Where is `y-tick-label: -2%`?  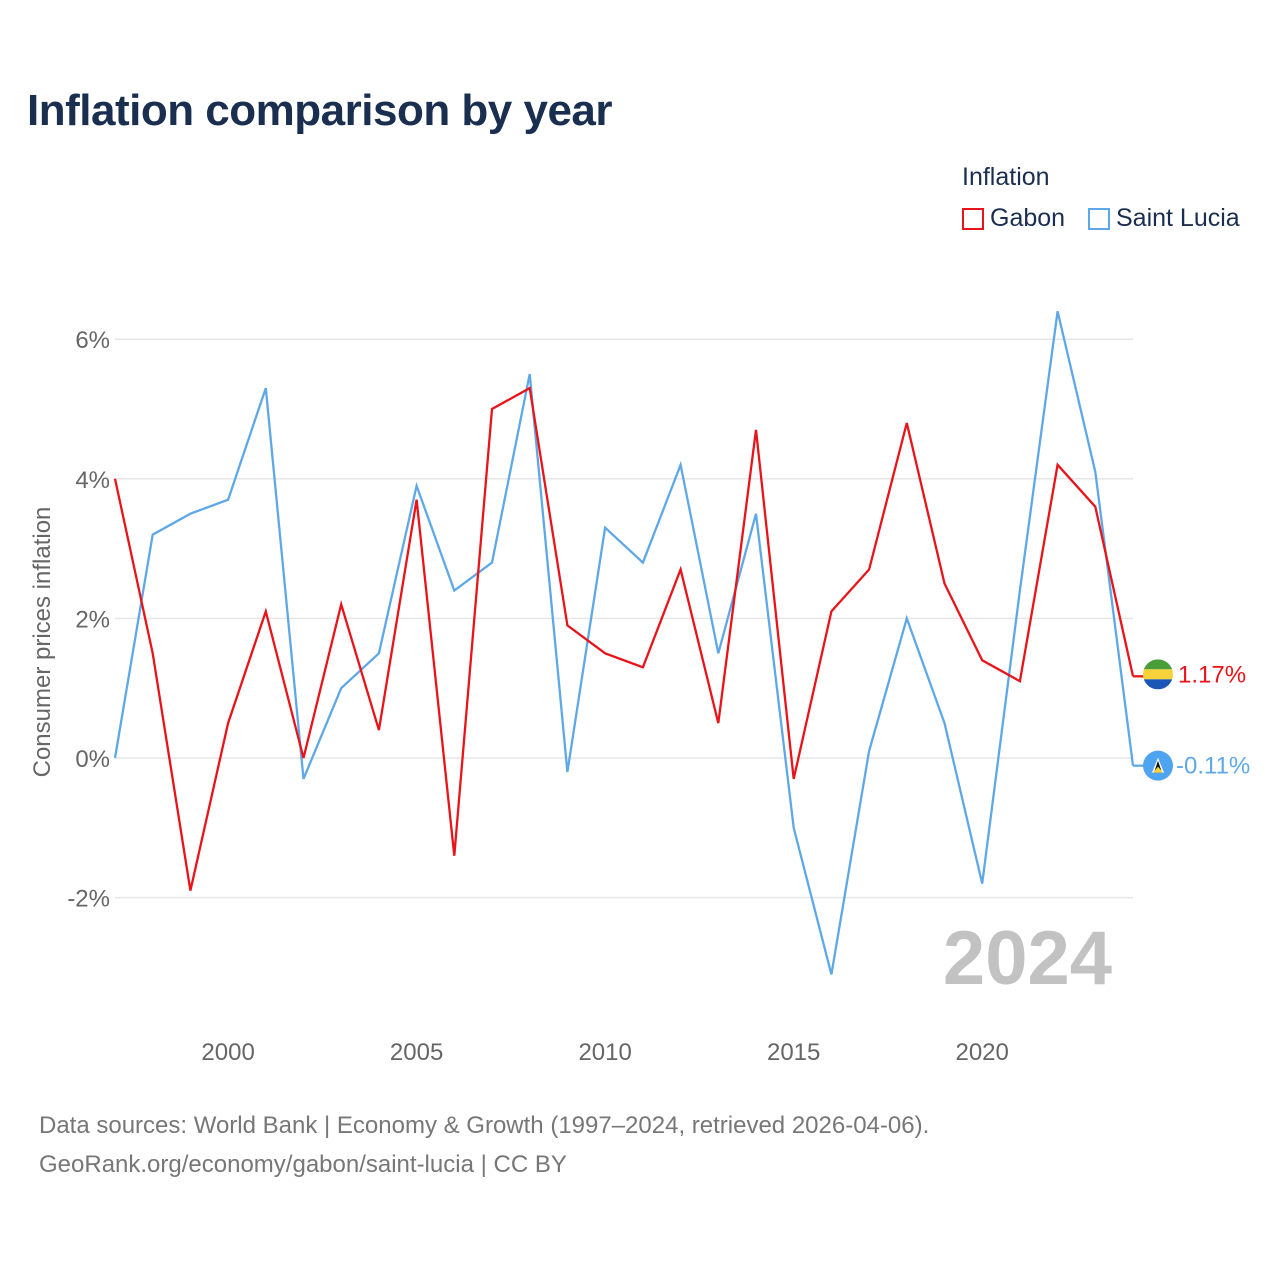 y-tick-label: -2% is located at coordinates (88, 899).